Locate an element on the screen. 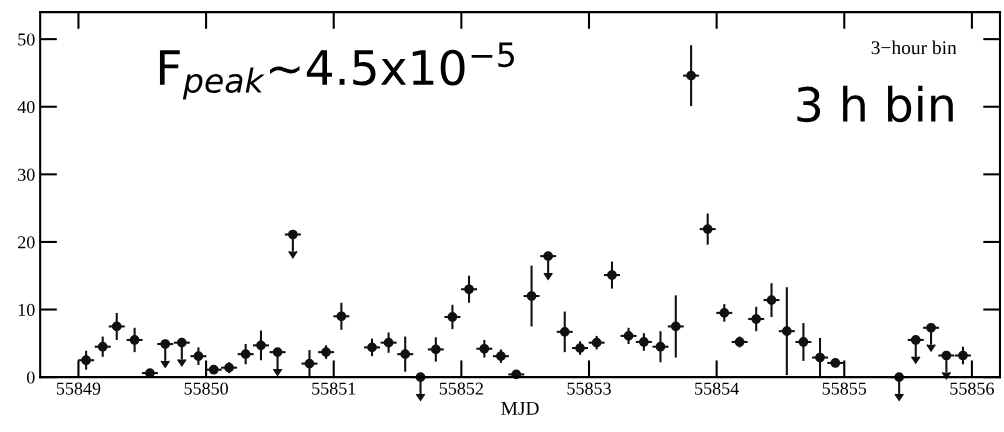 The image size is (1004, 432). x-axis-title: MJD is located at coordinates (520, 408).